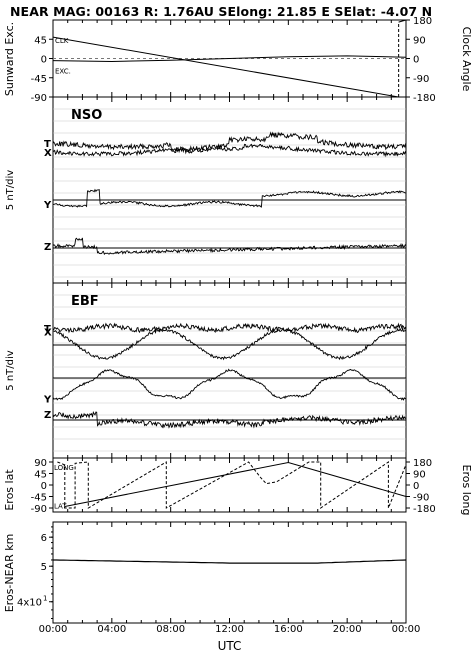 Image resolution: width=473 pixels, height=656 pixels. I want to click on distance-trace, so click(230, 561).